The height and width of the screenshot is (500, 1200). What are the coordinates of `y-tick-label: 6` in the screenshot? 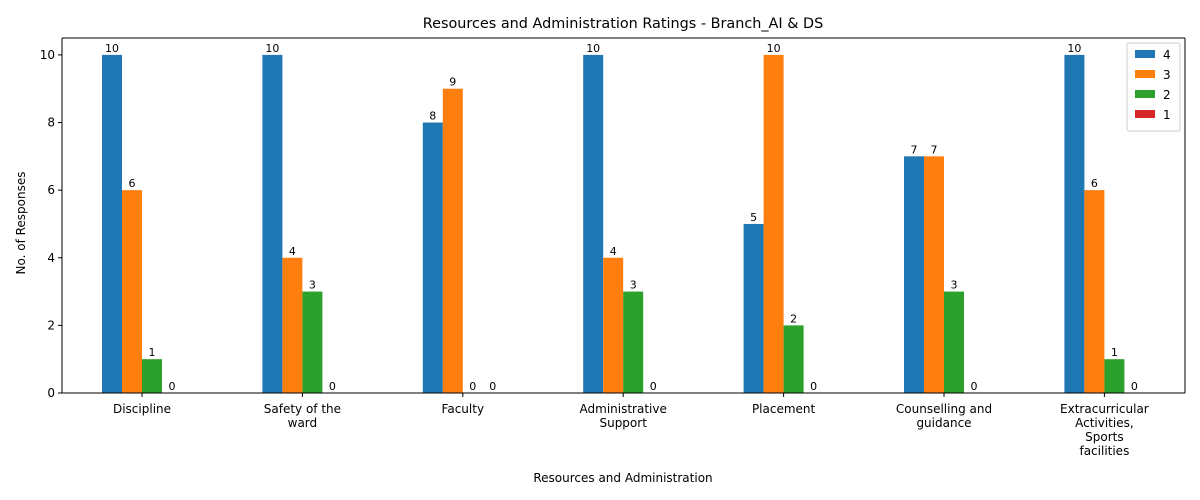 It's located at (51, 190).